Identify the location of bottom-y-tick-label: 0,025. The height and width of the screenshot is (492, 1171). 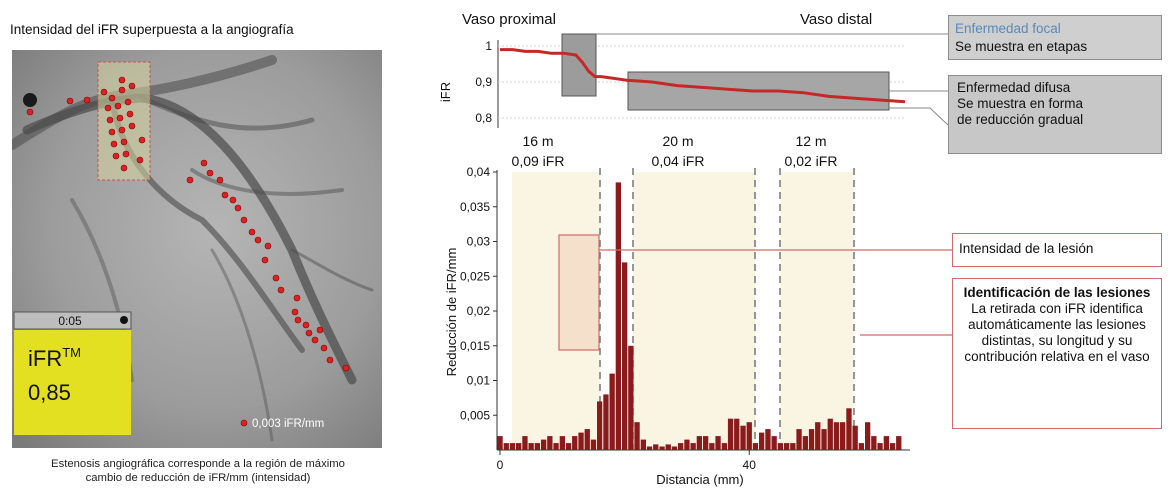
(475, 276).